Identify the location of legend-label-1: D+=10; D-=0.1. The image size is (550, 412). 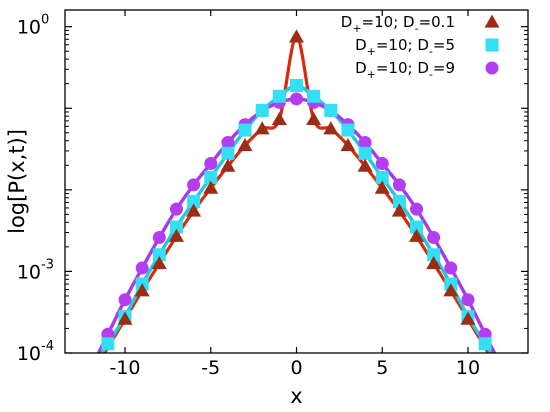
(398, 24).